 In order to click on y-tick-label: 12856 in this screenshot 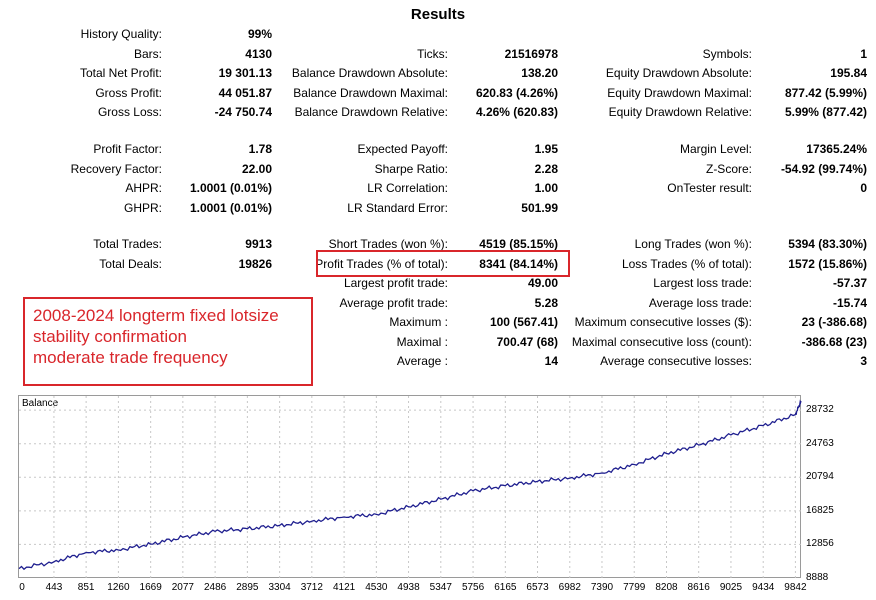, I will do `click(820, 544)`.